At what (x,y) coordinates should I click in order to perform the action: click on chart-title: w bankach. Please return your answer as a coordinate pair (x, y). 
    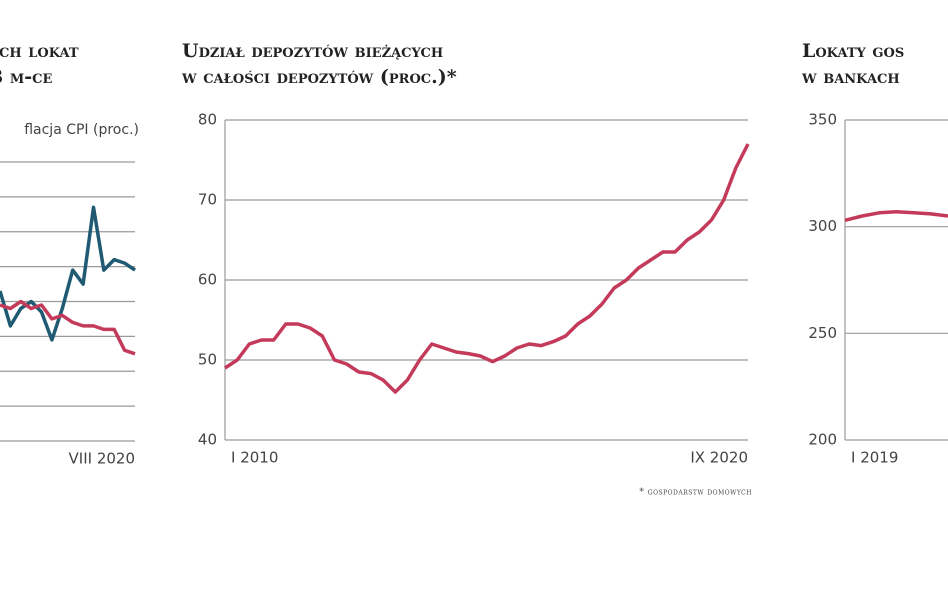
    Looking at the image, I should click on (850, 77).